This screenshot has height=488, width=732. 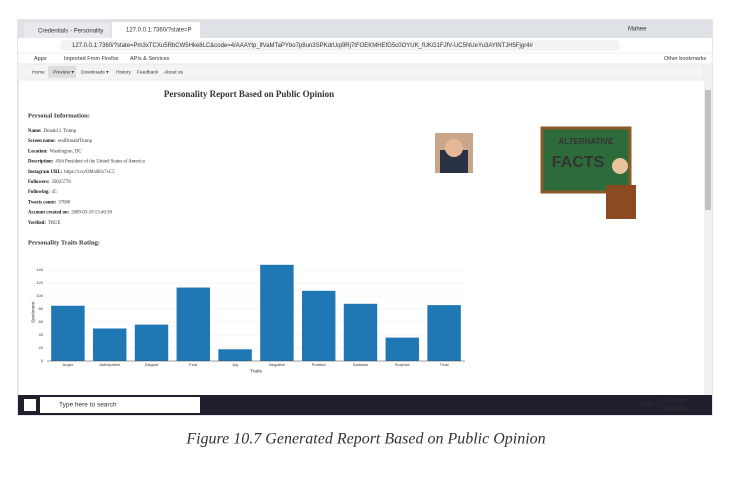 What do you see at coordinates (193, 364) in the screenshot?
I see `x-tick-label: Fear` at bounding box center [193, 364].